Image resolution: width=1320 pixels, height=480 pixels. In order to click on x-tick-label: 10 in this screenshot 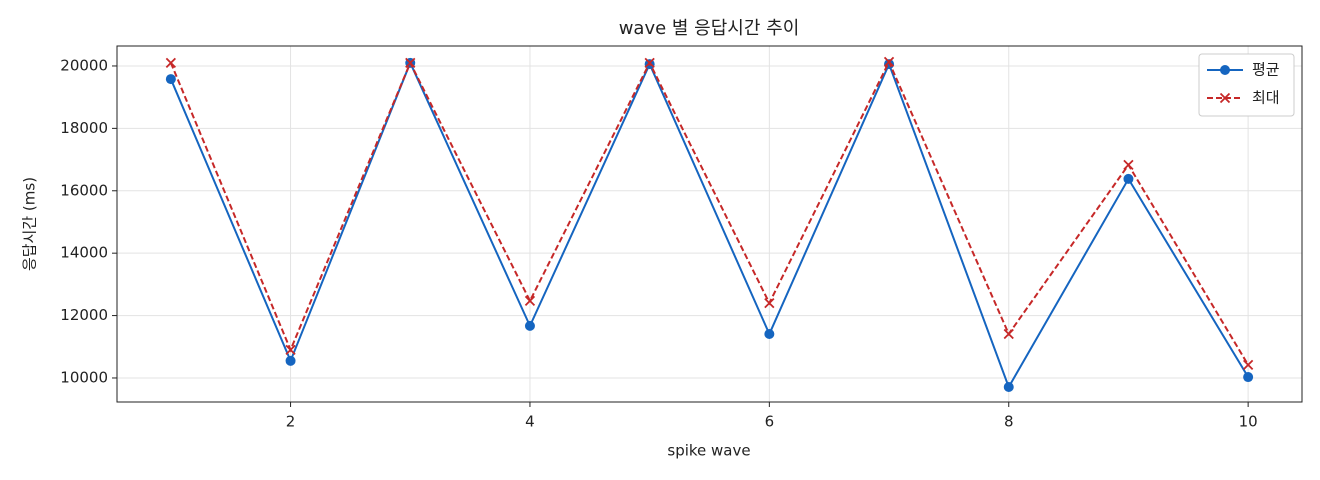, I will do `click(1248, 422)`.